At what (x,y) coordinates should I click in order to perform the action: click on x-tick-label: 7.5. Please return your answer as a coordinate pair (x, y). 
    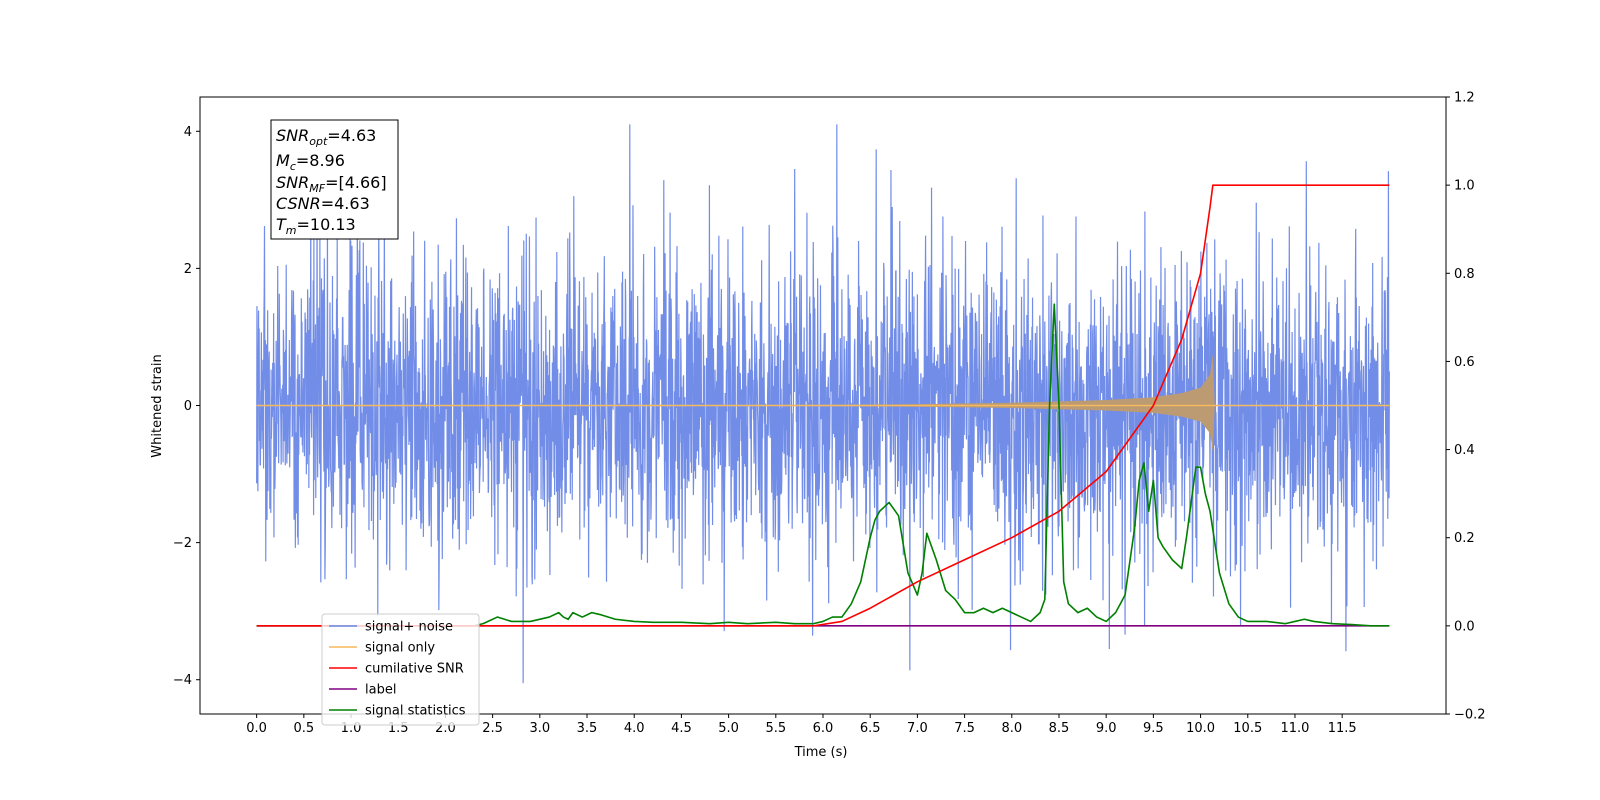
    Looking at the image, I should click on (964, 728).